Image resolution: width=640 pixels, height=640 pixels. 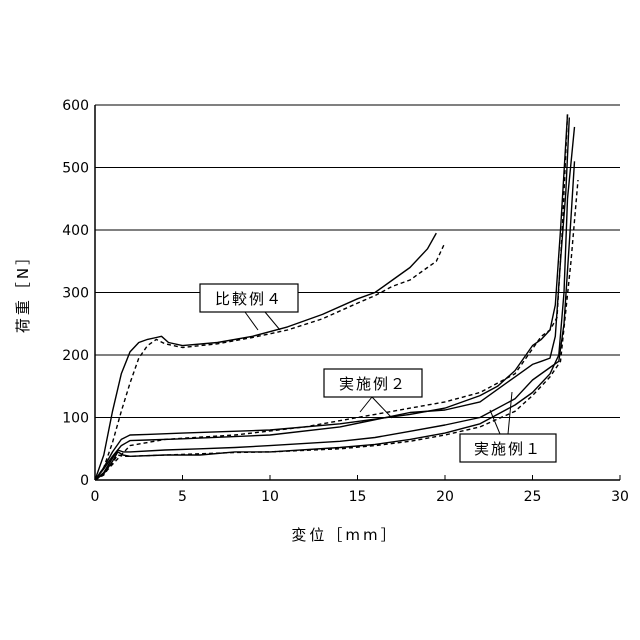 What do you see at coordinates (344, 535) in the screenshot?
I see `x-axis-label: 変位［mm］` at bounding box center [344, 535].